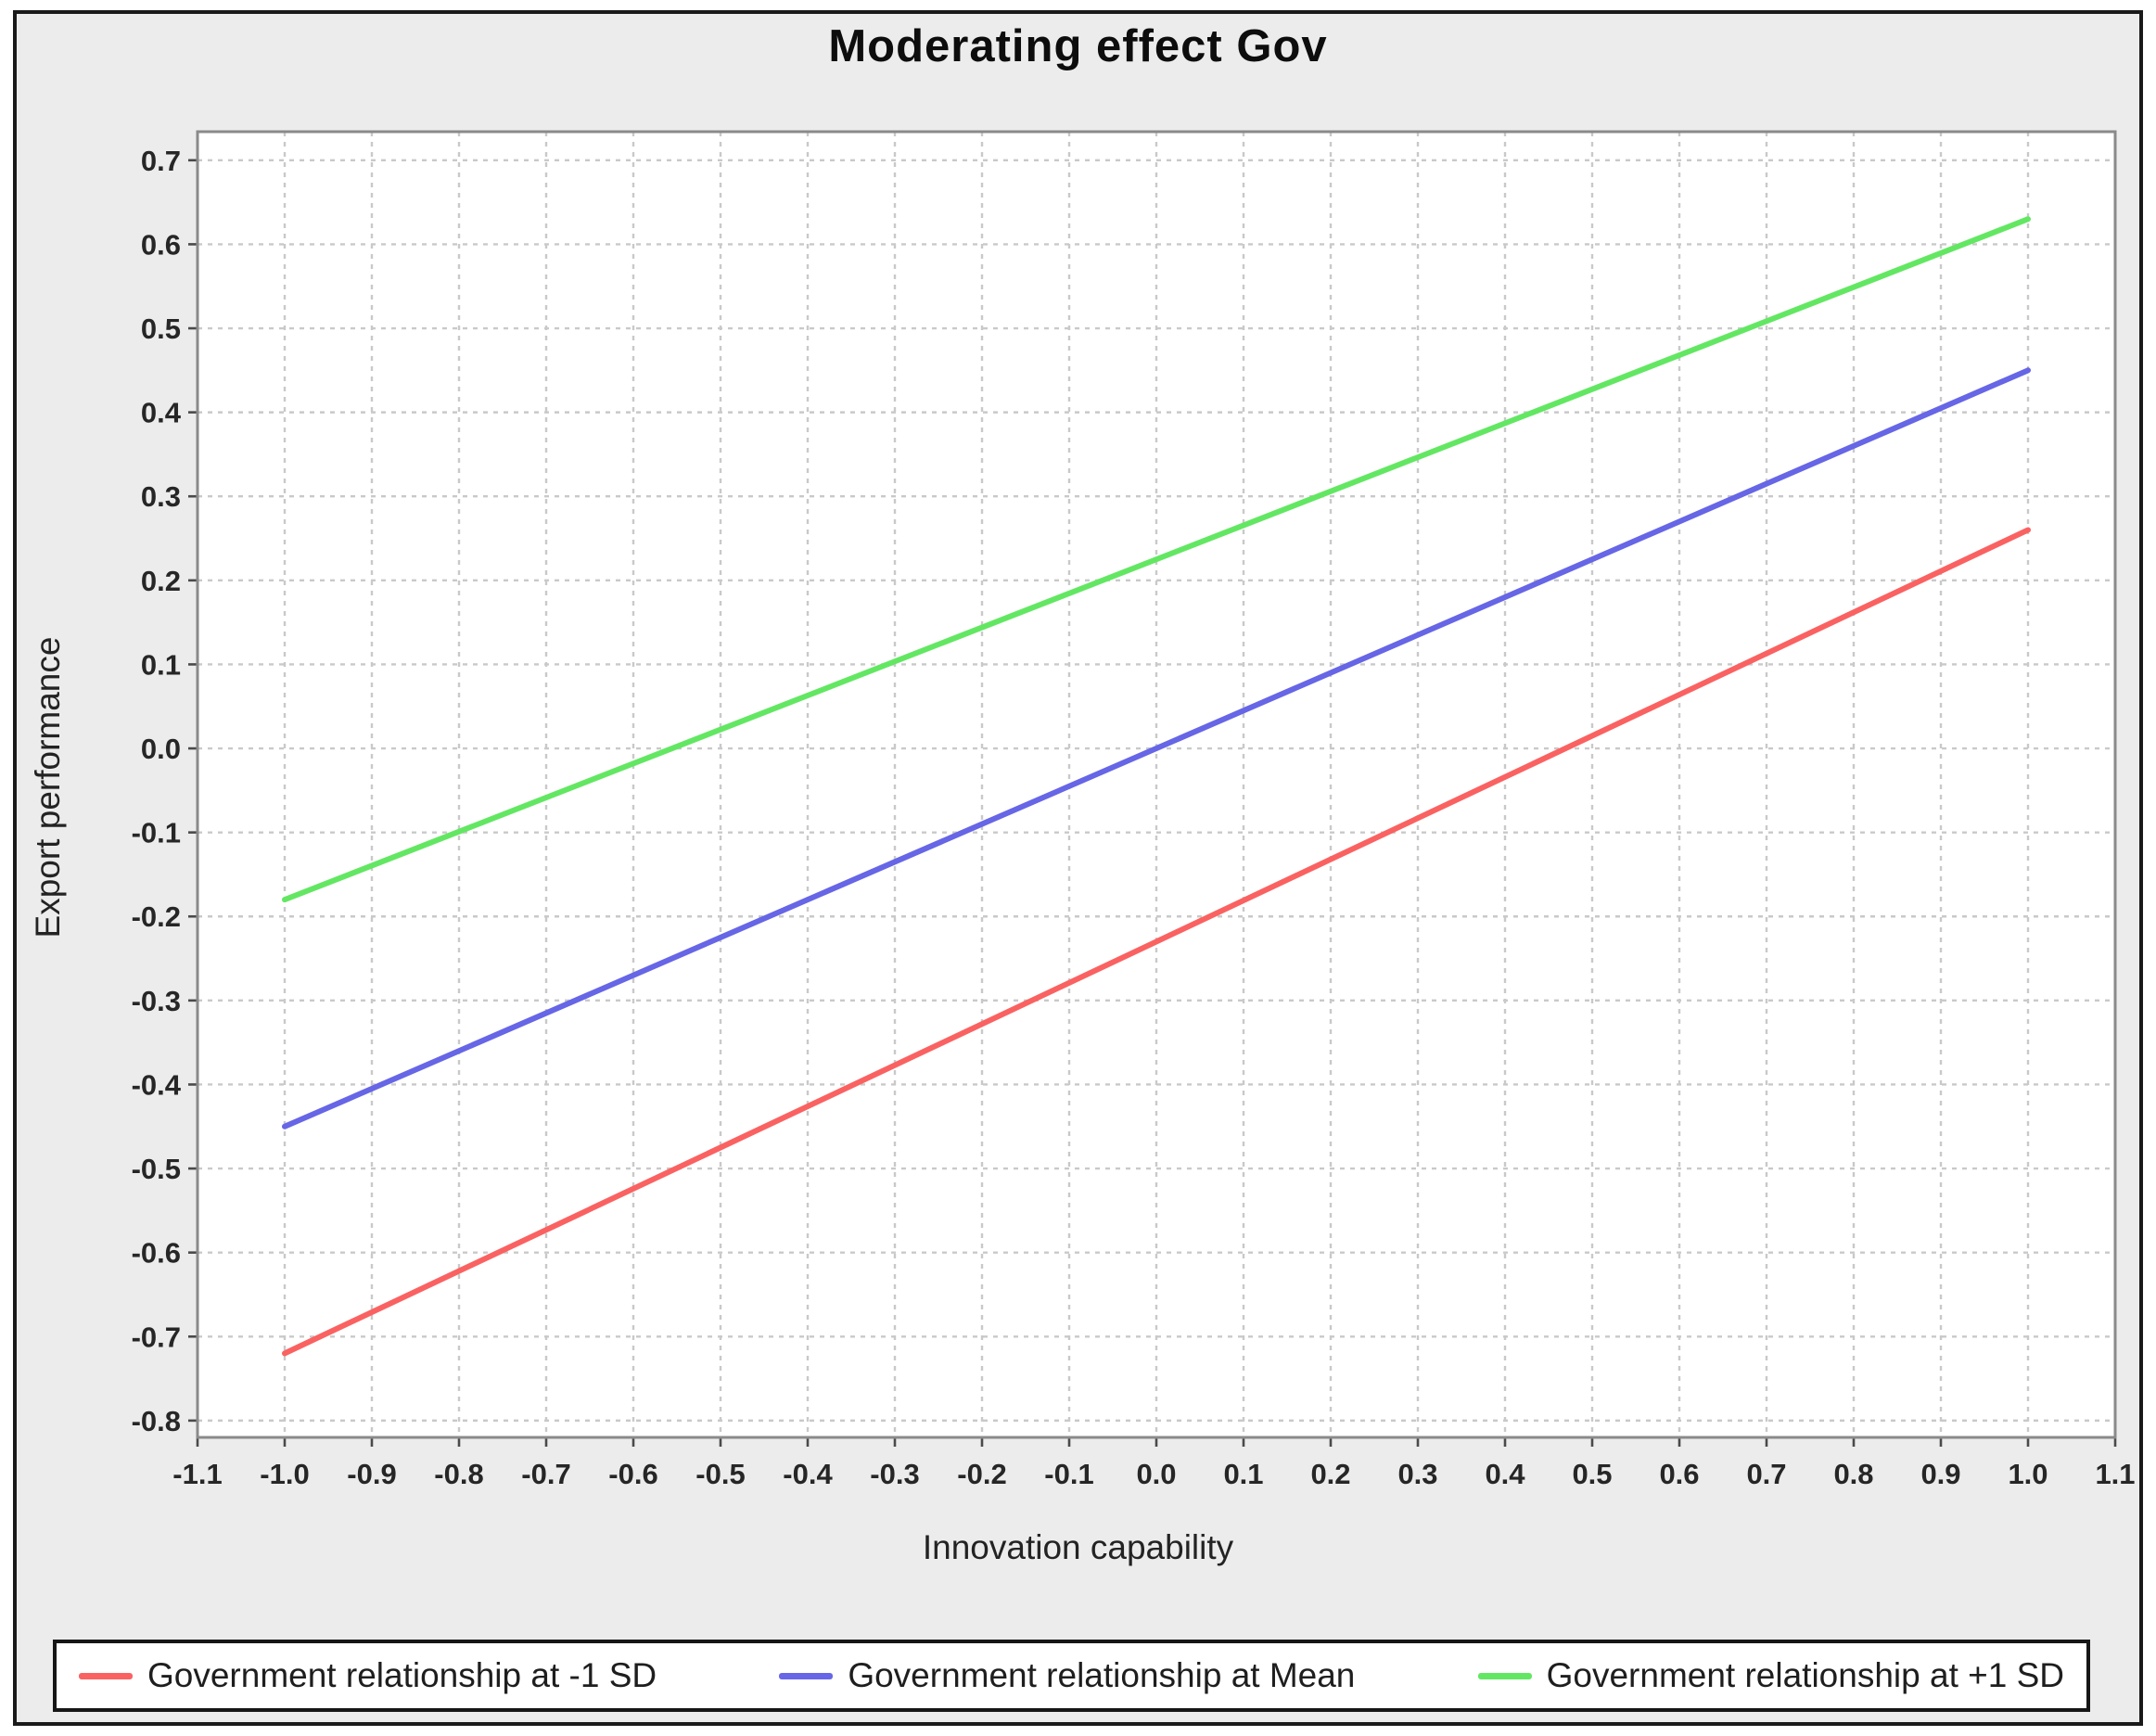  What do you see at coordinates (106, 1675) in the screenshot?
I see `red-line-swatch` at bounding box center [106, 1675].